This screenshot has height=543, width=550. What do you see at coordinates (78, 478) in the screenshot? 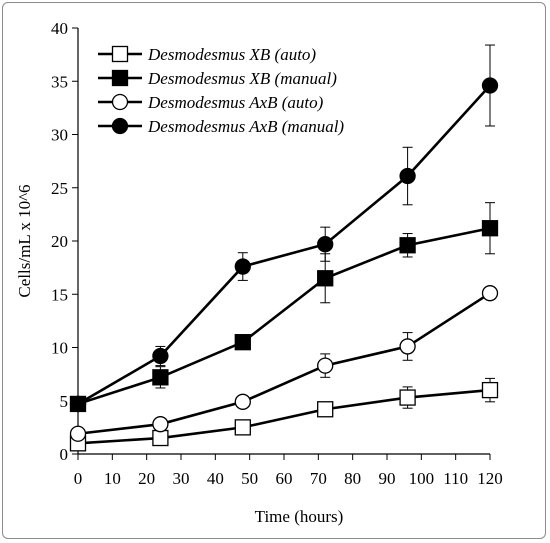
I see `x-tick-label: 0` at bounding box center [78, 478].